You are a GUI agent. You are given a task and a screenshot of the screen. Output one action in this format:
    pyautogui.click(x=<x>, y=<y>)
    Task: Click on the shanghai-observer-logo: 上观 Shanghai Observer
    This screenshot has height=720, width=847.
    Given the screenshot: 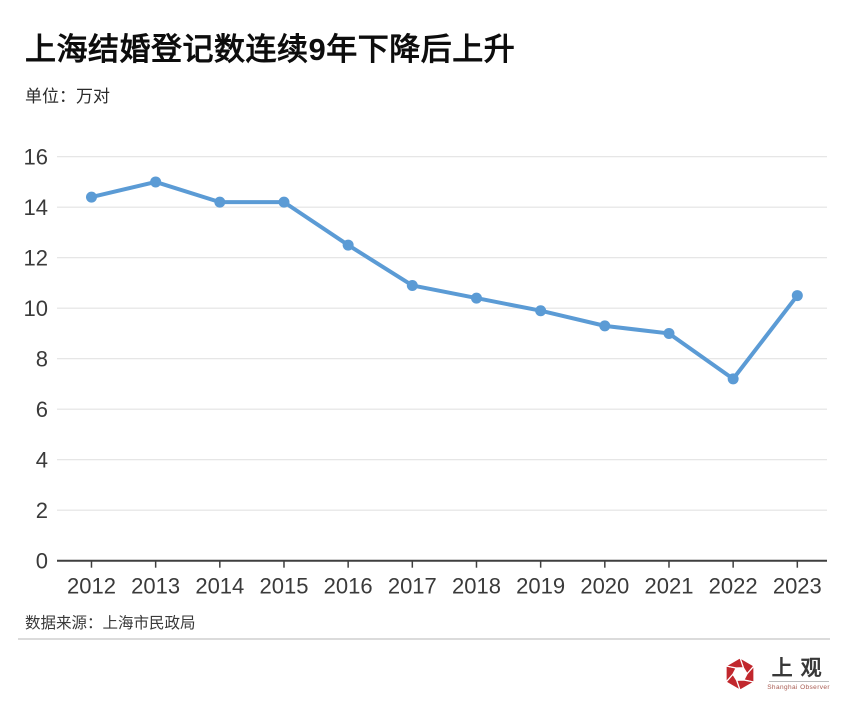 What is the action you would take?
    pyautogui.click(x=775, y=674)
    